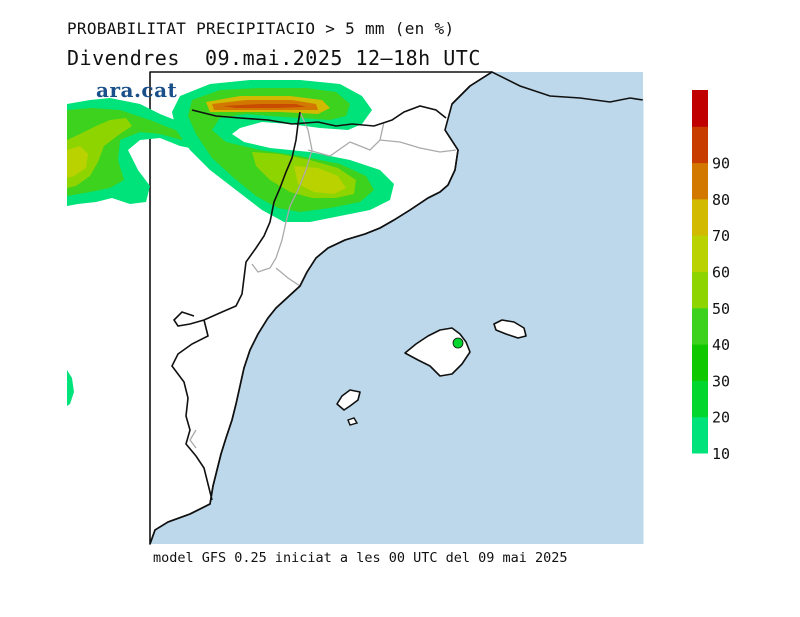 Image resolution: width=800 pixels, height=617 pixels. Describe the element at coordinates (721, 345) in the screenshot. I see `legend-label: 40` at that location.